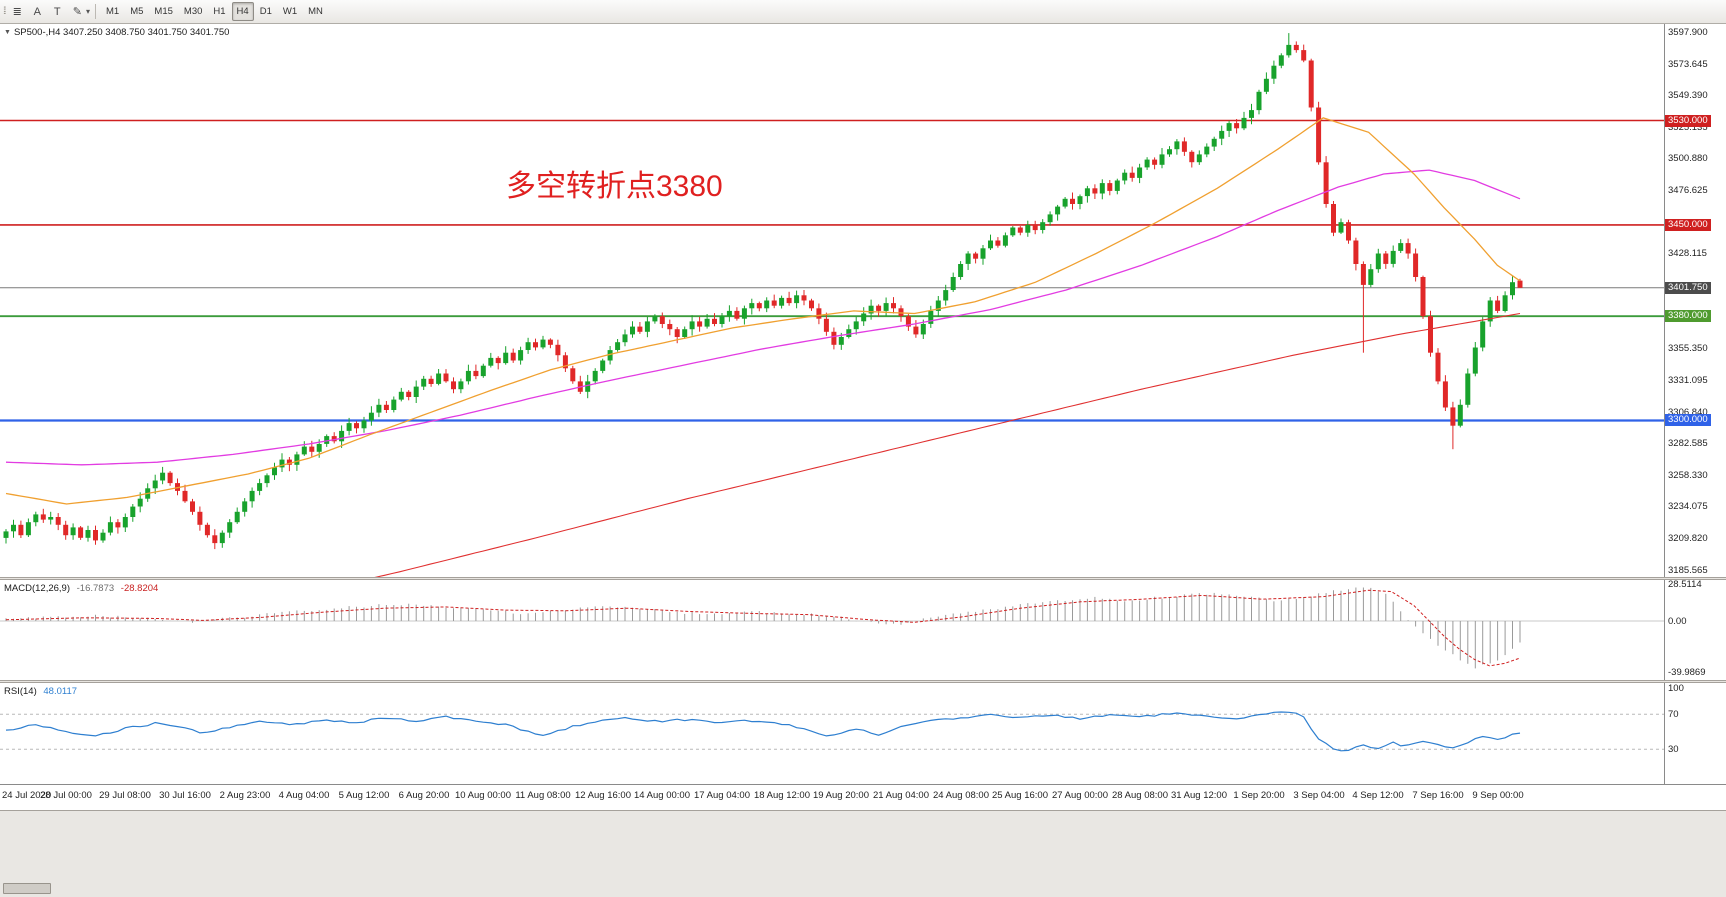 This screenshot has height=897, width=1726. Describe the element at coordinates (1199, 795) in the screenshot. I see `x-axis-label: 31 Aug 12:00` at that location.